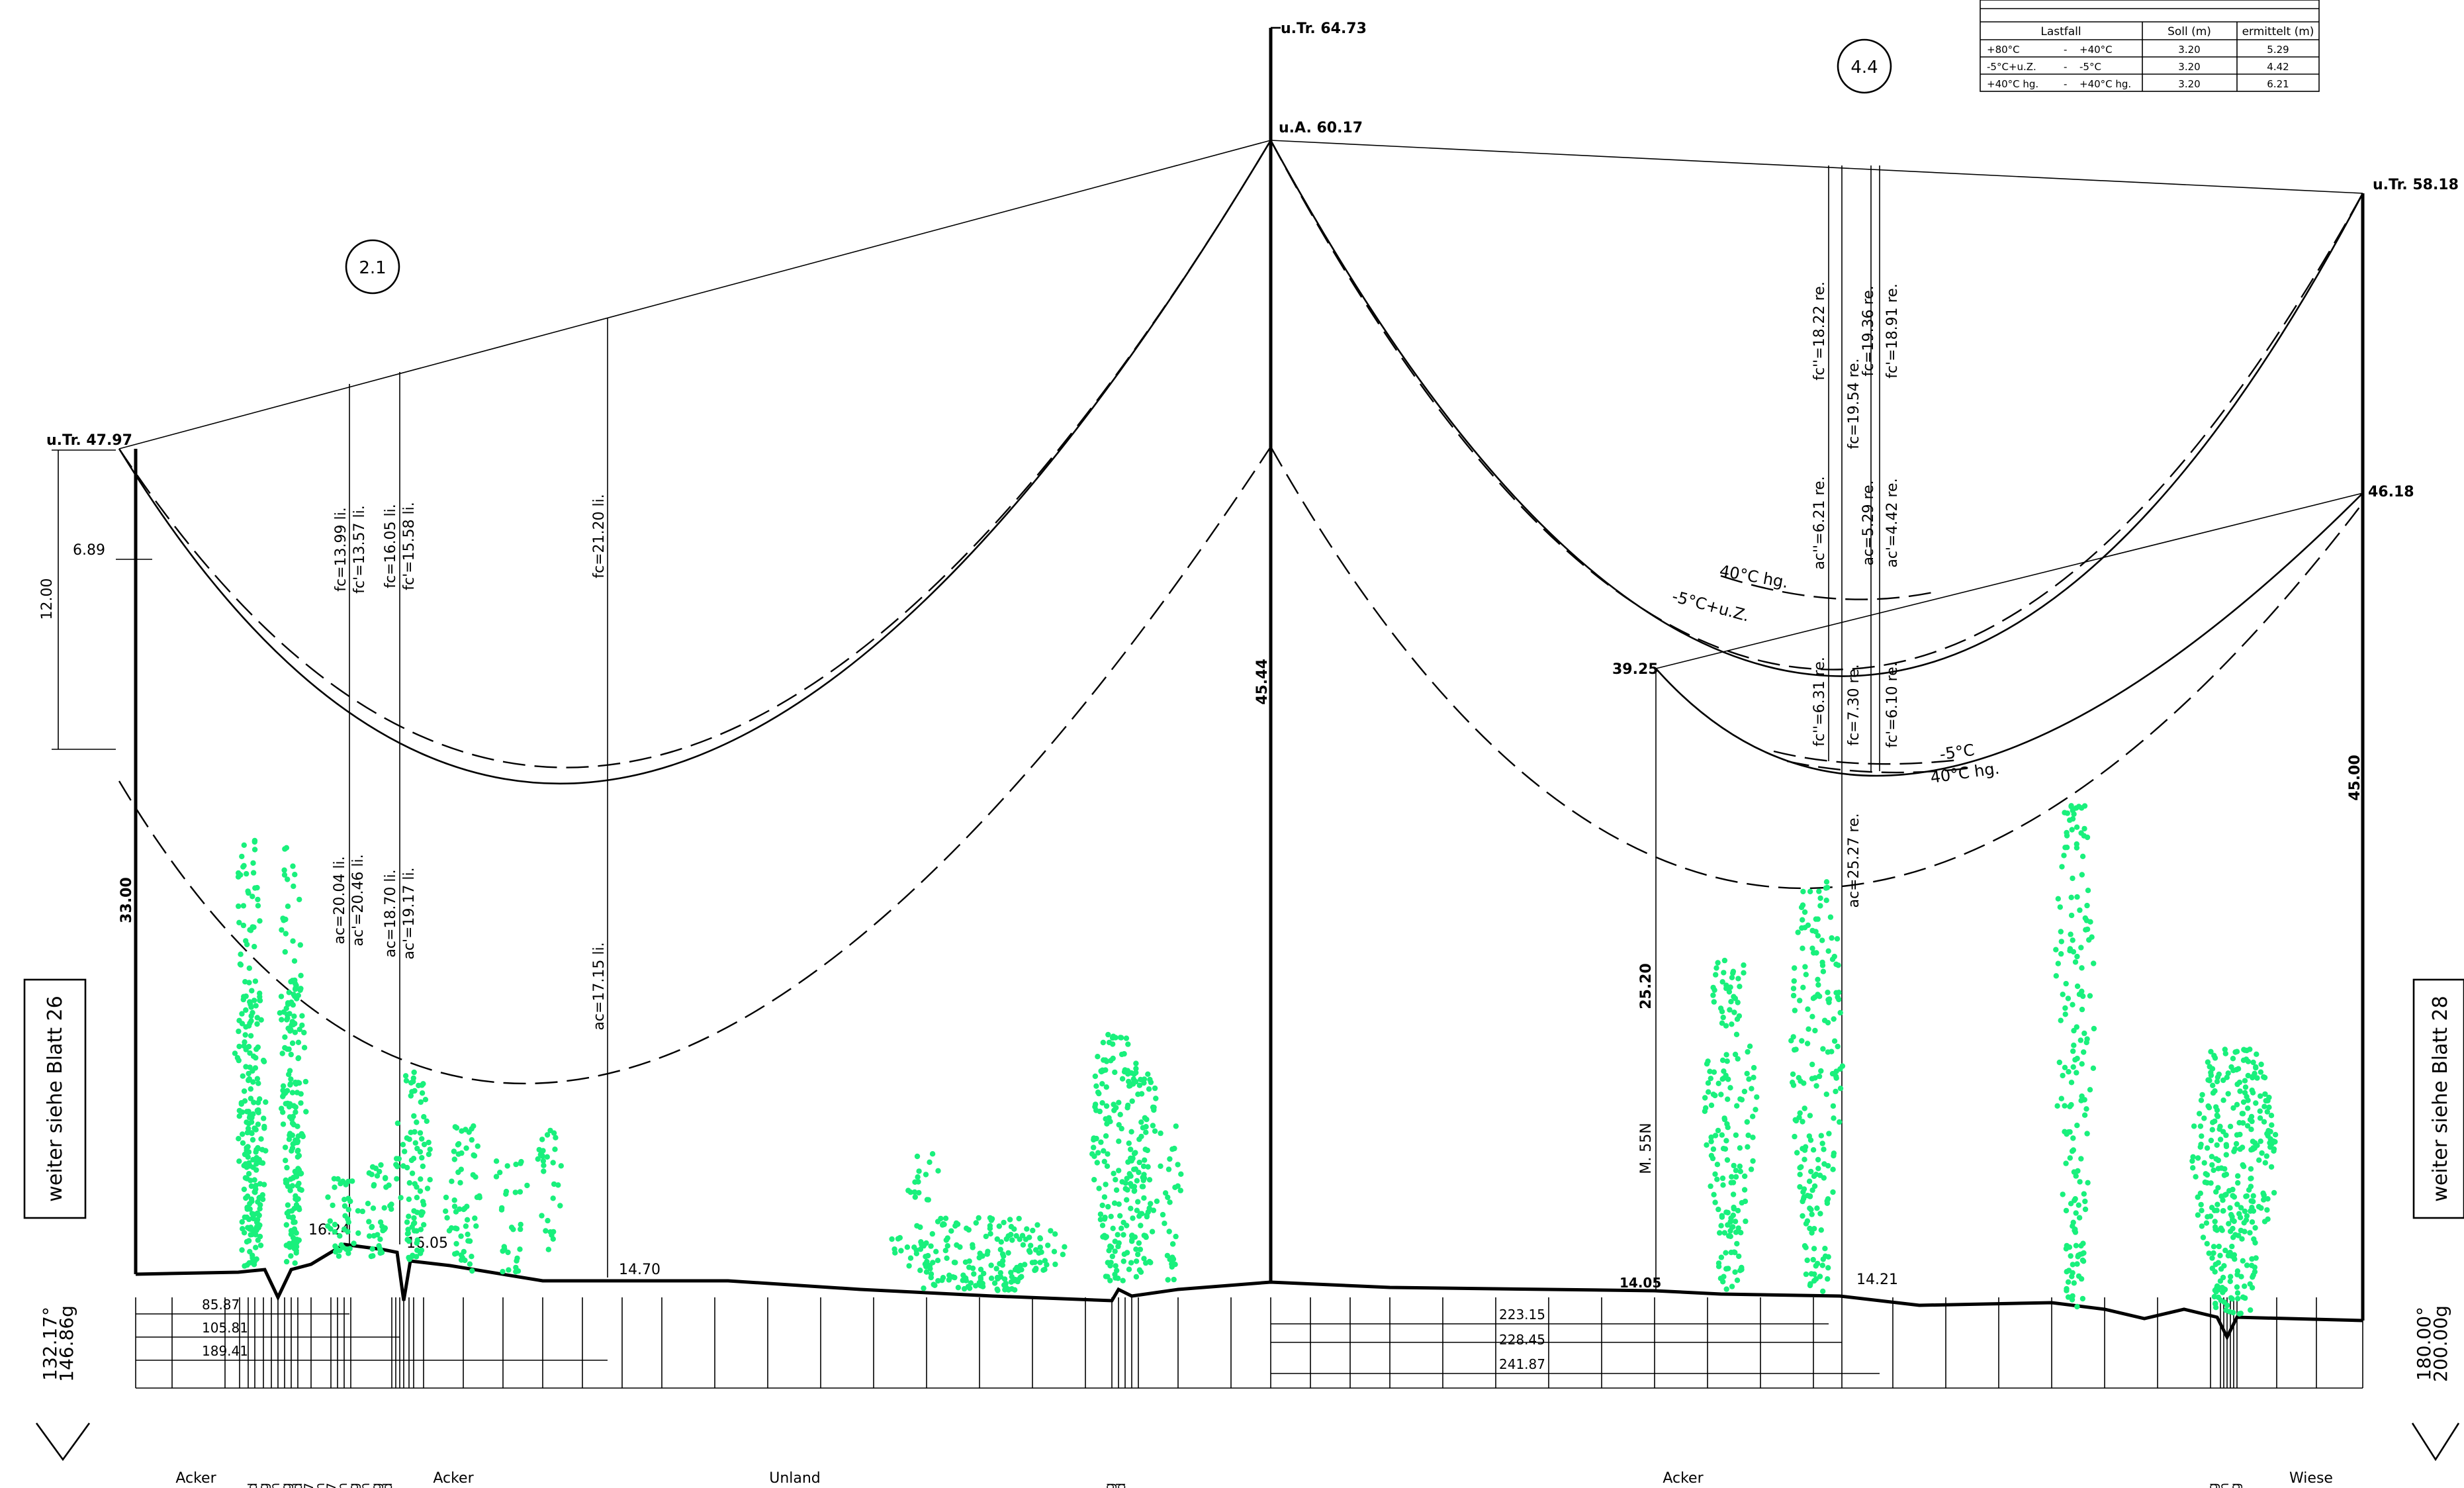 This screenshot has width=2464, height=1488. I want to click on sag-label: fc'=13.57 li., so click(360, 549).